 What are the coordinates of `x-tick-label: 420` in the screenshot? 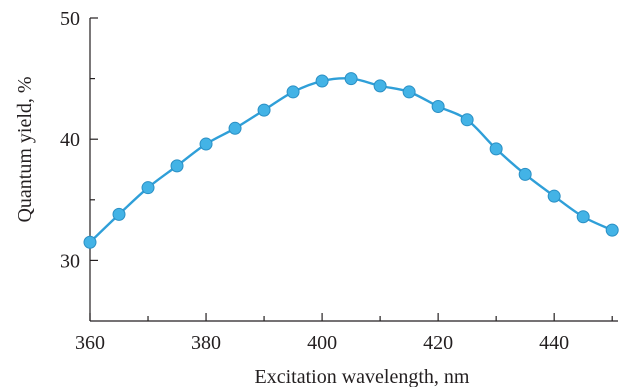 It's located at (438, 343).